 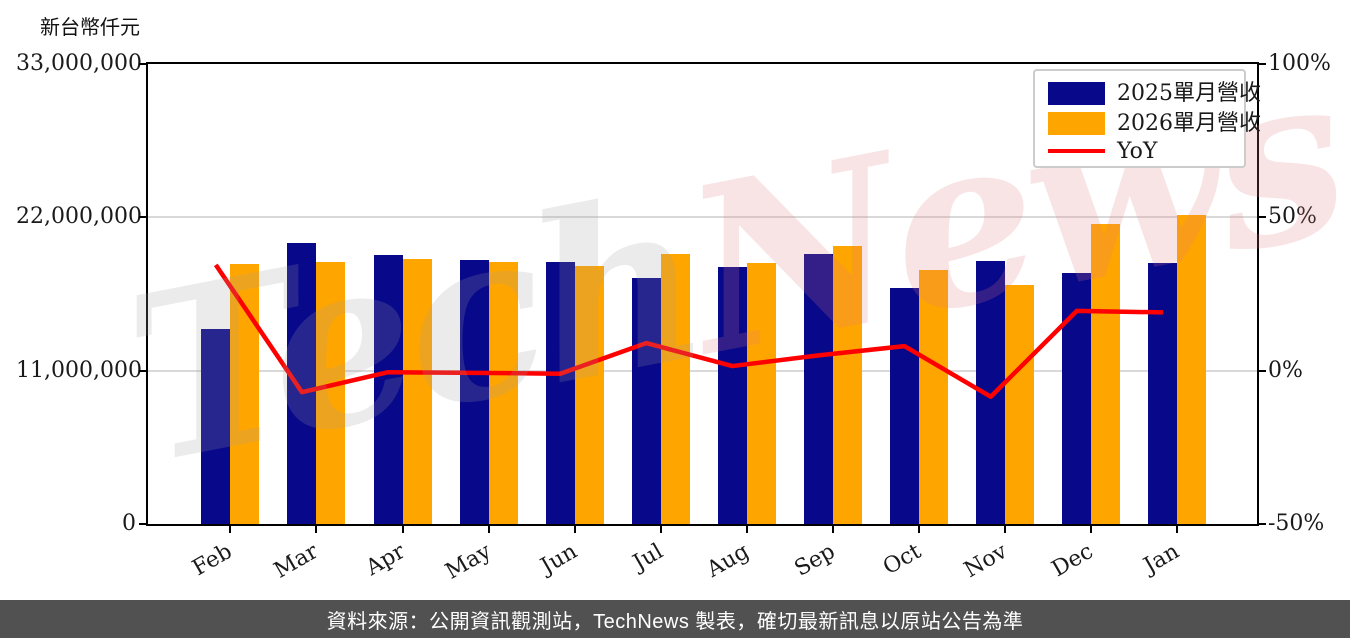 What do you see at coordinates (675, 389) in the screenshot?
I see `bar-2026-jul` at bounding box center [675, 389].